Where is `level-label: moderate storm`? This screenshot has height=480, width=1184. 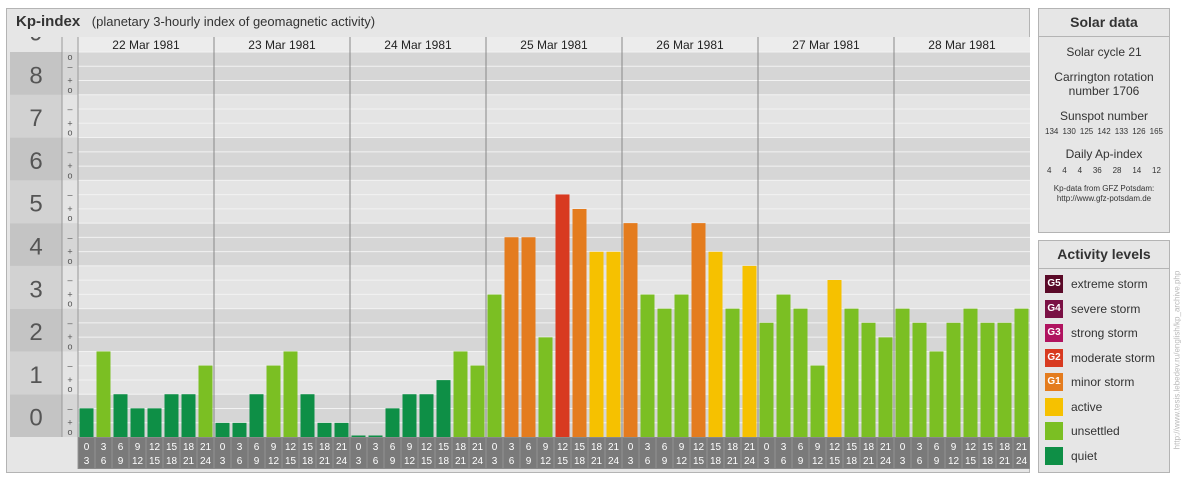 level-label: moderate storm is located at coordinates (1113, 357).